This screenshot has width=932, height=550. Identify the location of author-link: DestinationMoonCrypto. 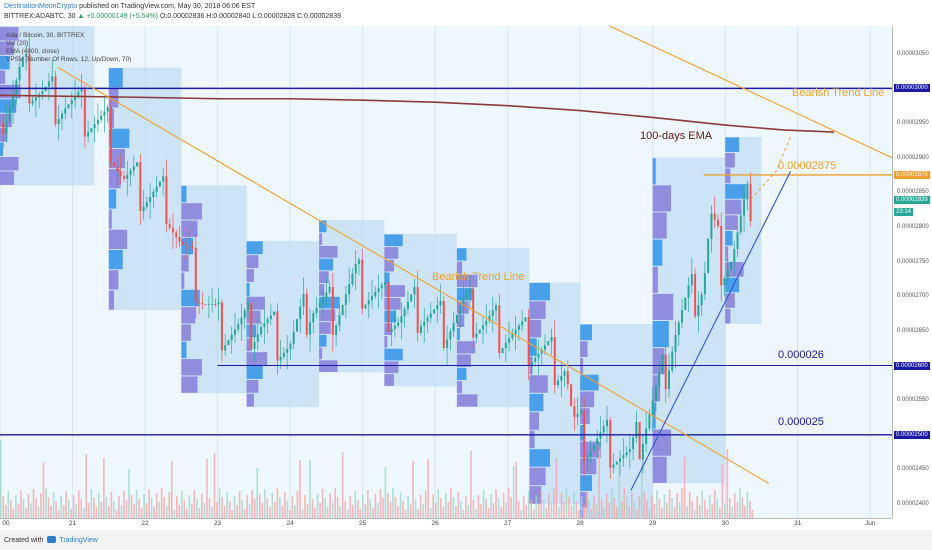
(41, 6).